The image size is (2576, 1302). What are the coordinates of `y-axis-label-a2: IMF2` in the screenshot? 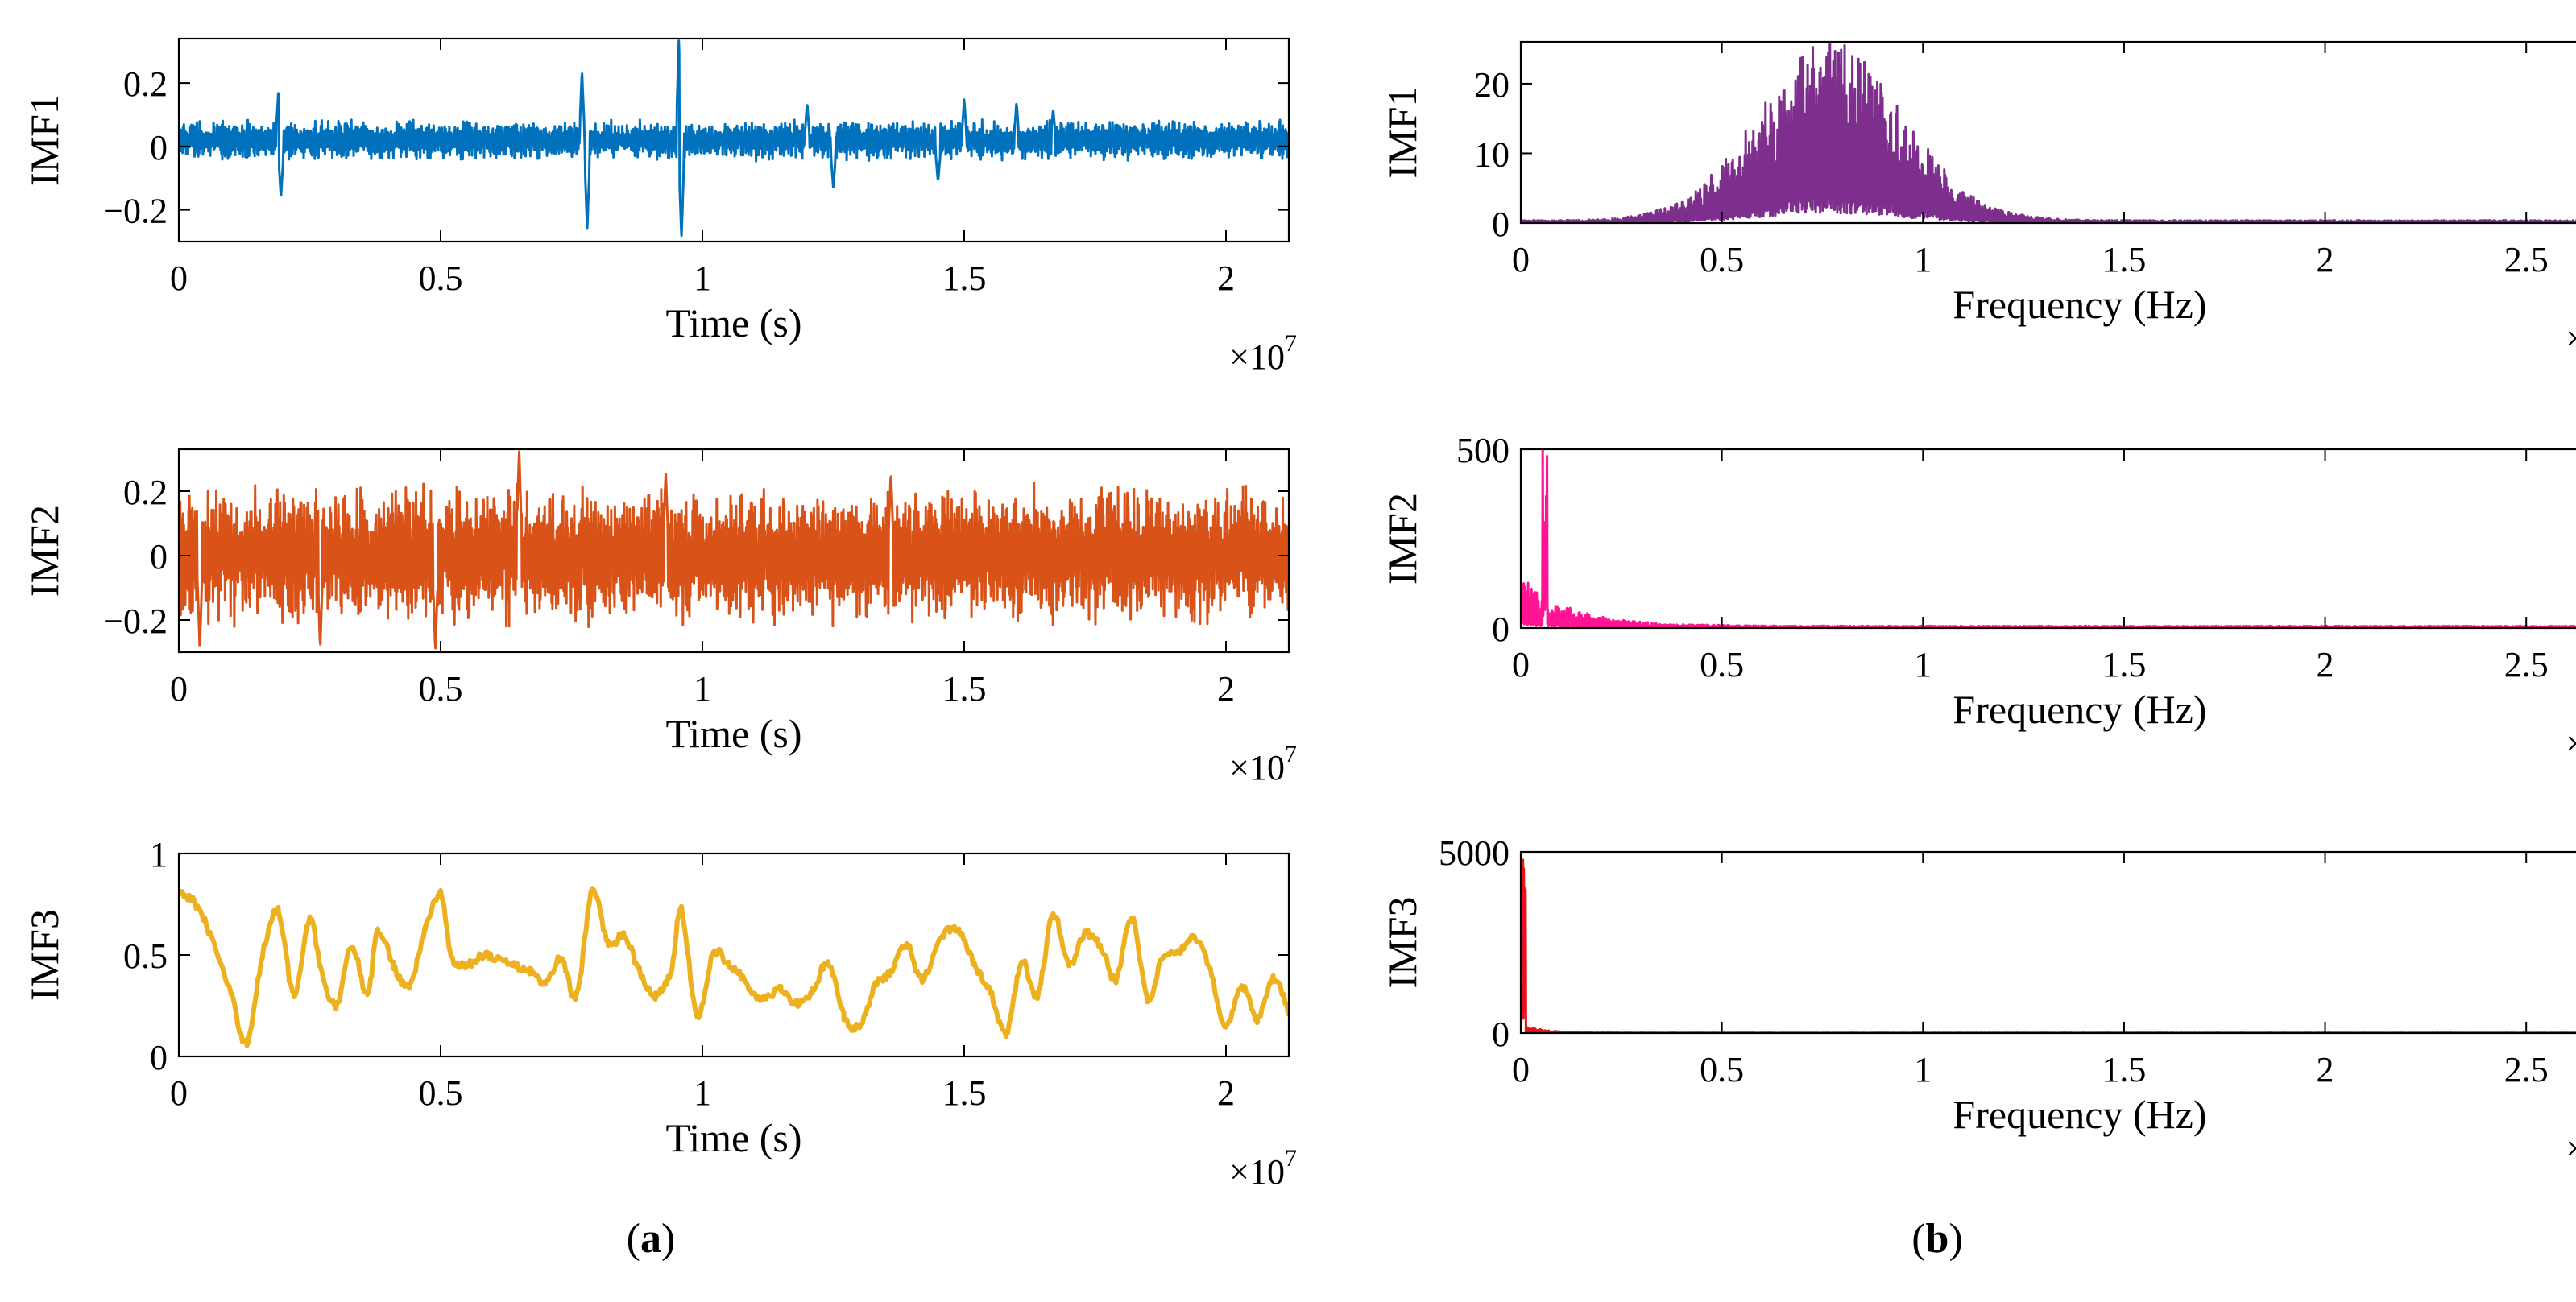 It's located at (44, 551).